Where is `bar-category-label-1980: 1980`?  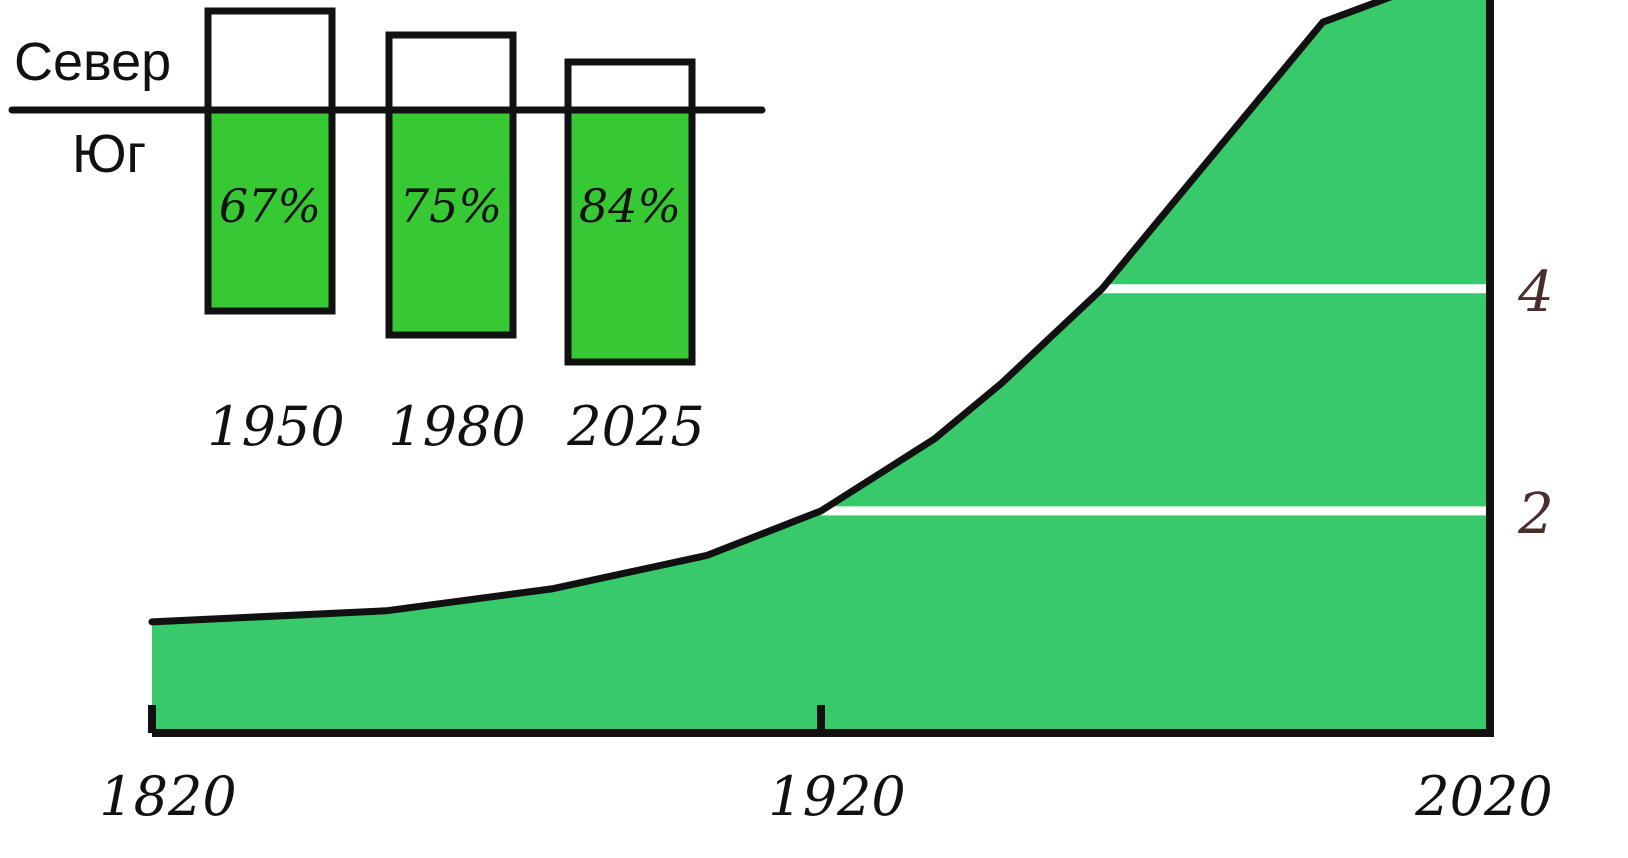
bar-category-label-1980: 1980 is located at coordinates (456, 426).